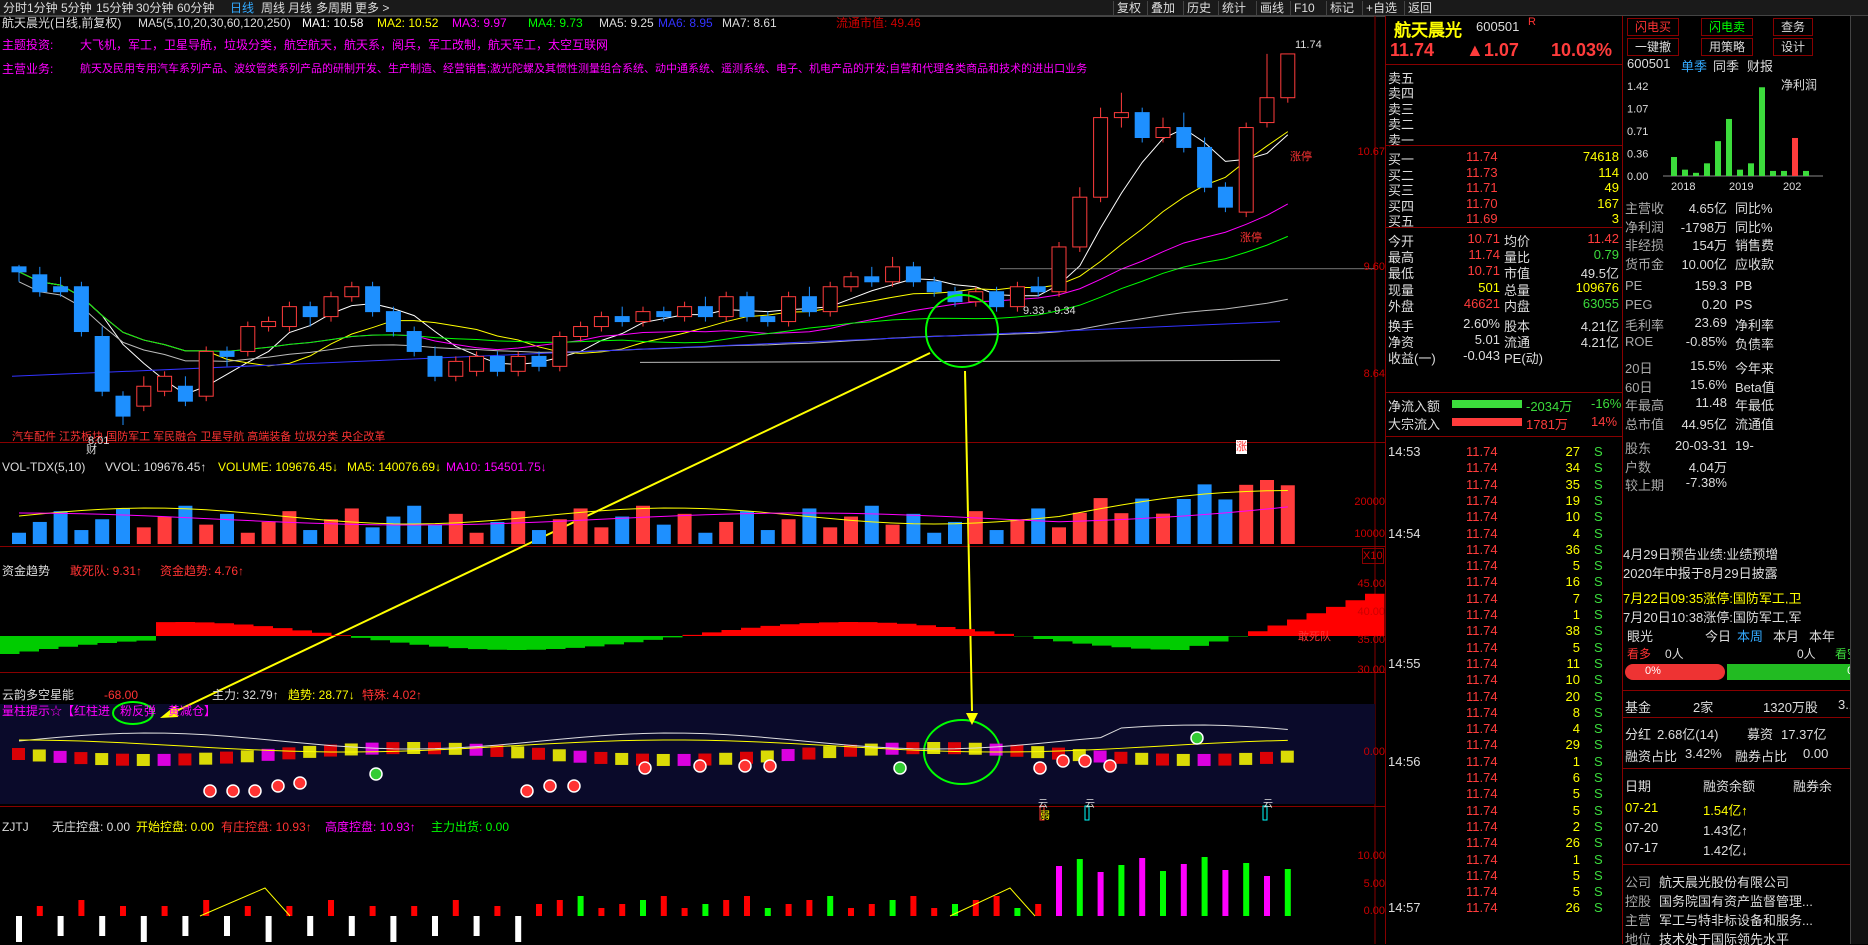  I want to click on toolbar-btn-4: 画线, so click(1270, 8).